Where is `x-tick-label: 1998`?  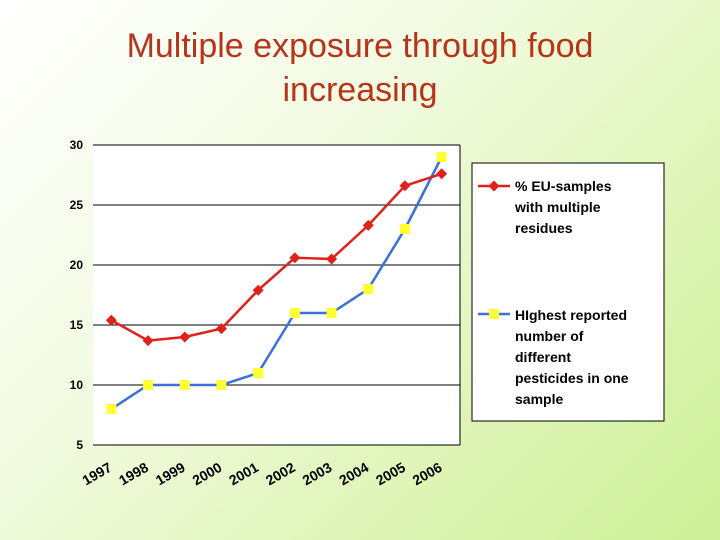
x-tick-label: 1998 is located at coordinates (133, 474).